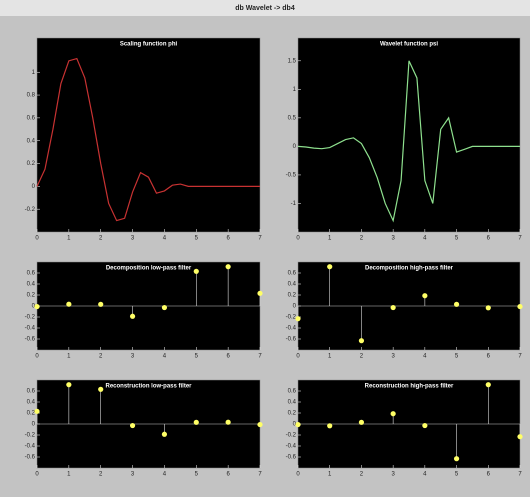 Image resolution: width=530 pixels, height=497 pixels. I want to click on window-title: db Wavelet -> db4, so click(265, 8).